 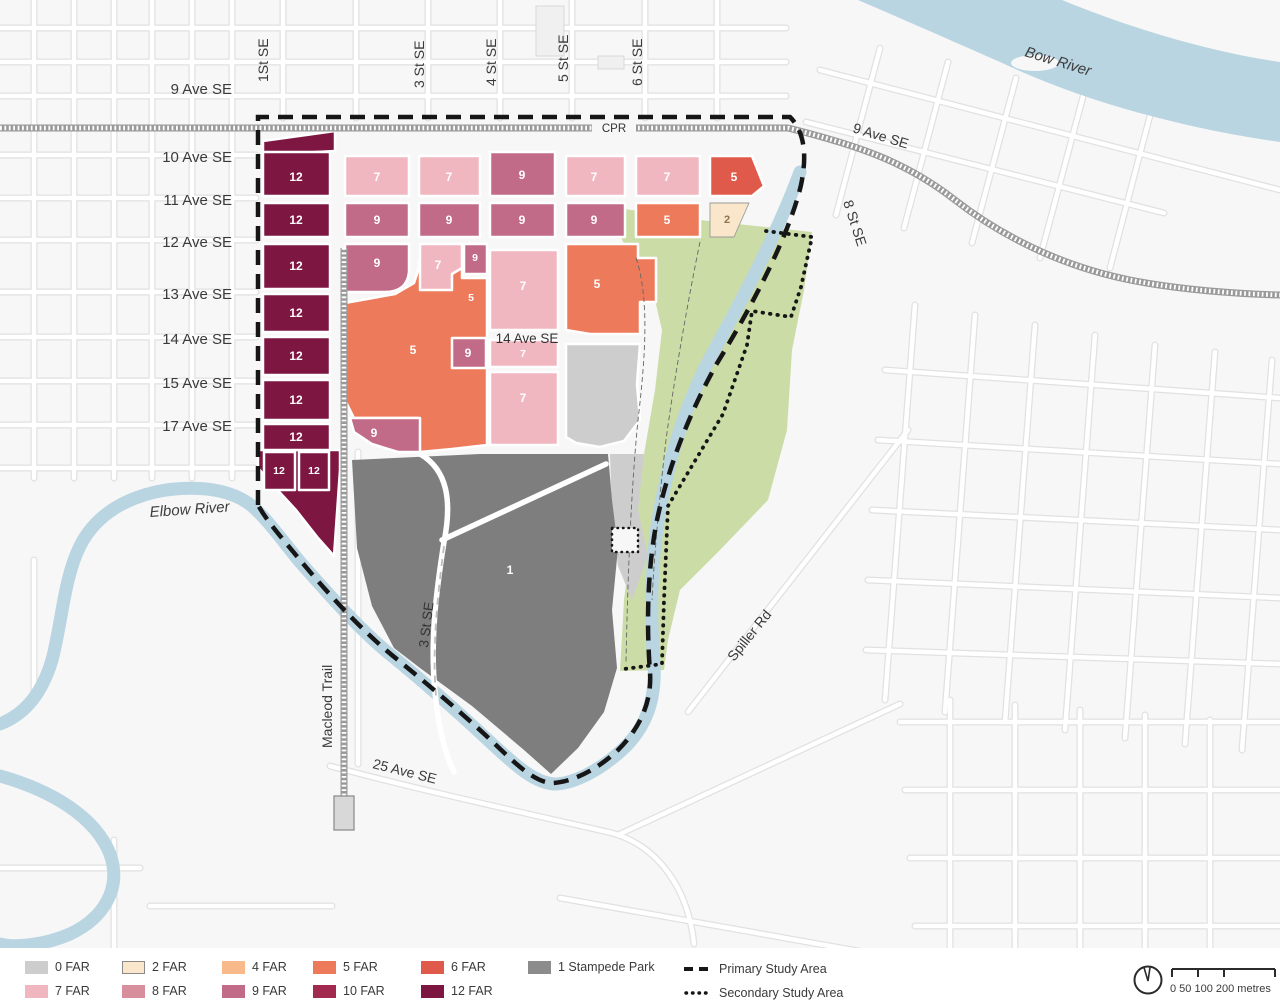 I want to click on scale-label: 0 50 100 200 metres, so click(x=1220, y=989).